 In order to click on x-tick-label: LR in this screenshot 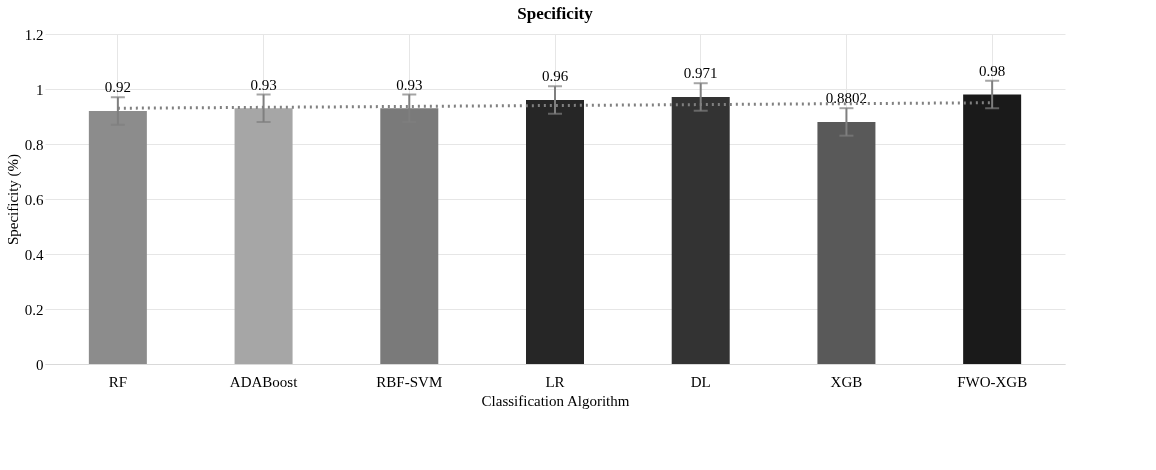, I will do `click(555, 381)`.